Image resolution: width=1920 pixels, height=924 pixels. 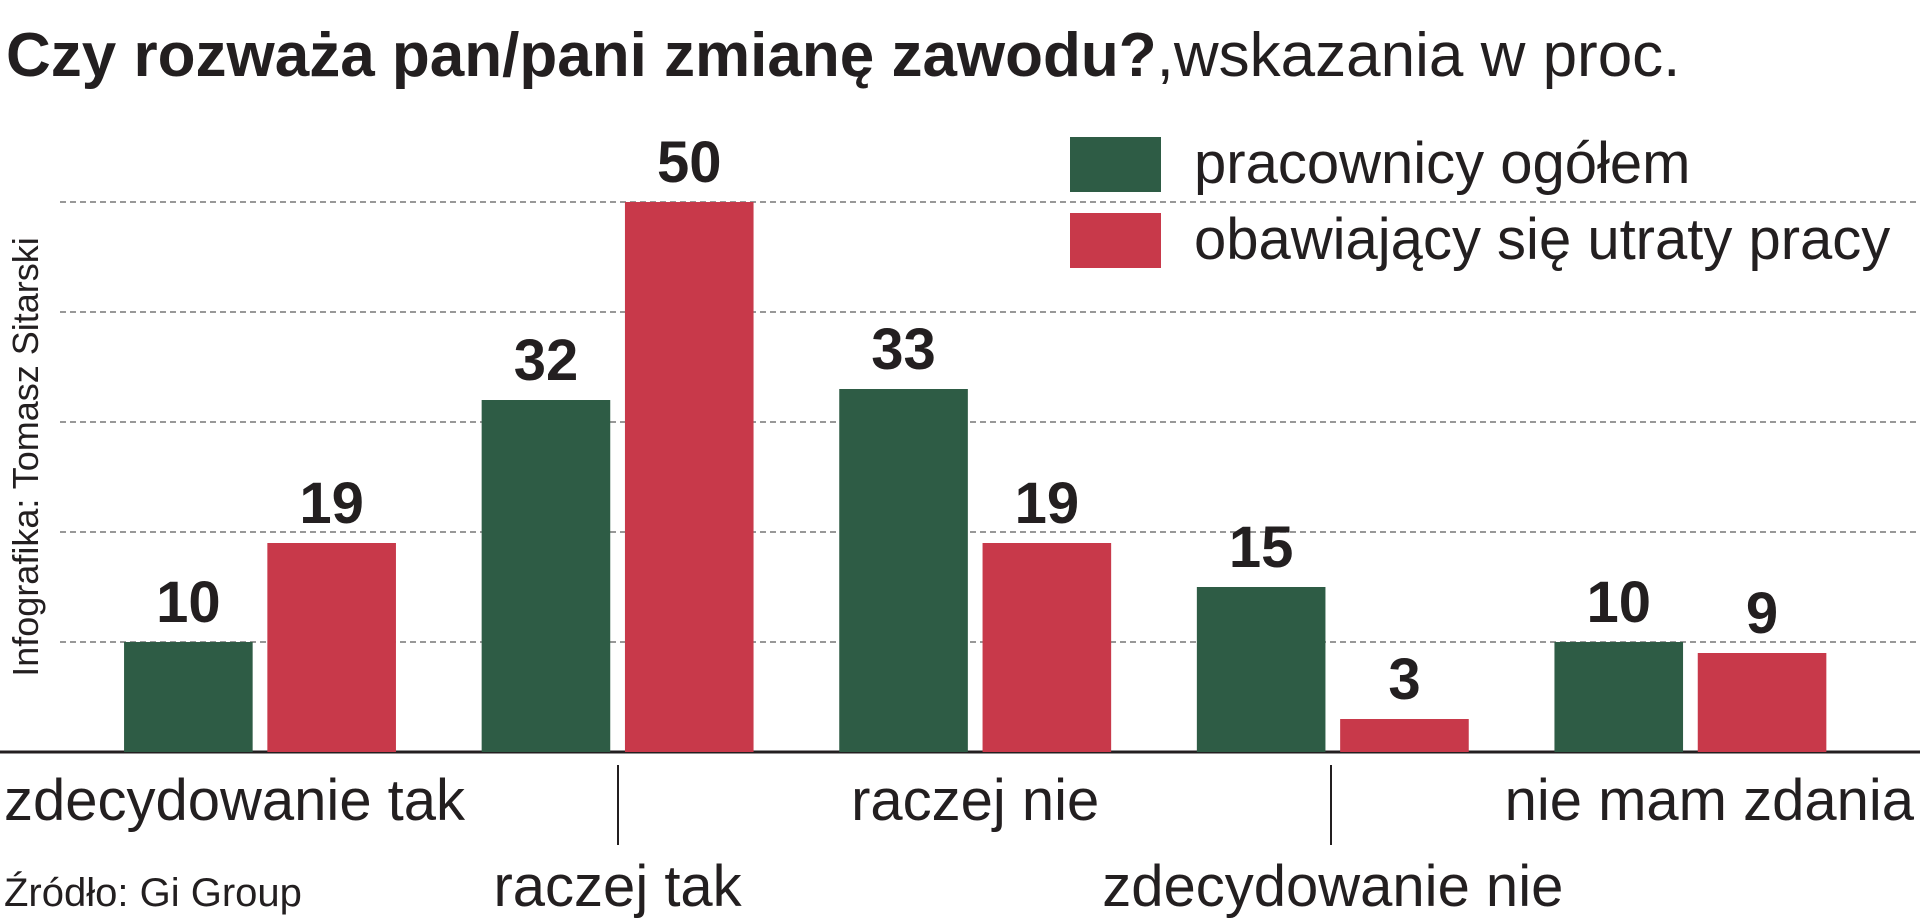 I want to click on legend-label: pracownicy ogółem, so click(x=1442, y=163).